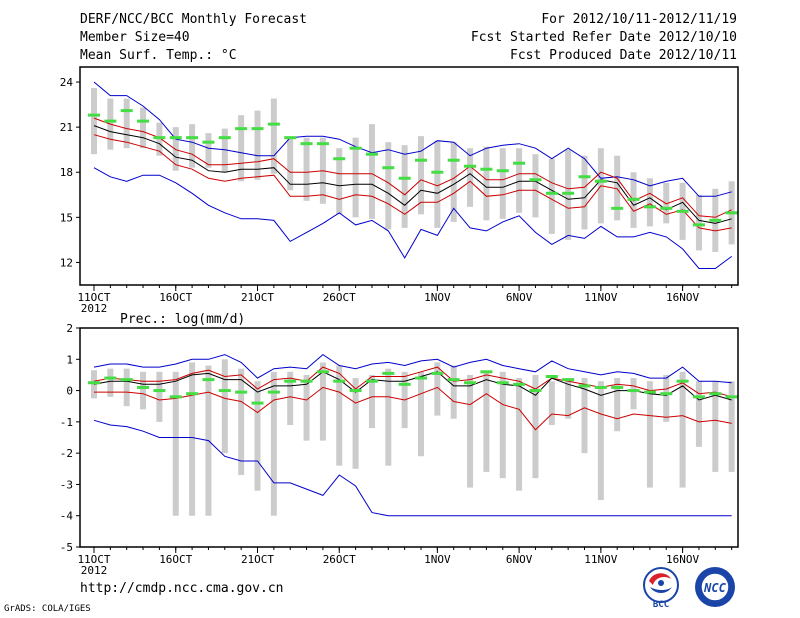 This screenshot has width=800, height=618. Describe the element at coordinates (339, 559) in the screenshot. I see `prec-xtick-label: 26OCT` at that location.